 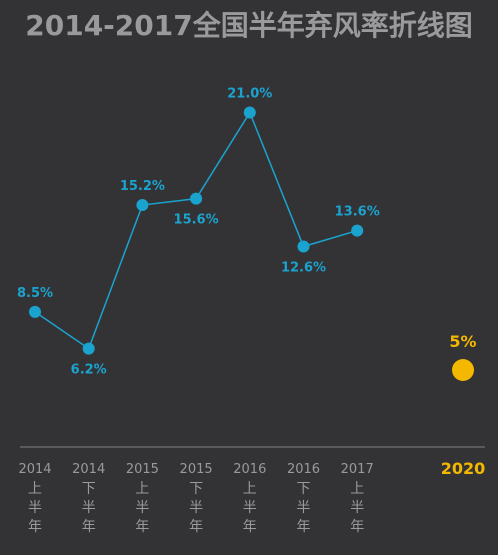 I want to click on data-label: 6.2%, so click(x=89, y=370).